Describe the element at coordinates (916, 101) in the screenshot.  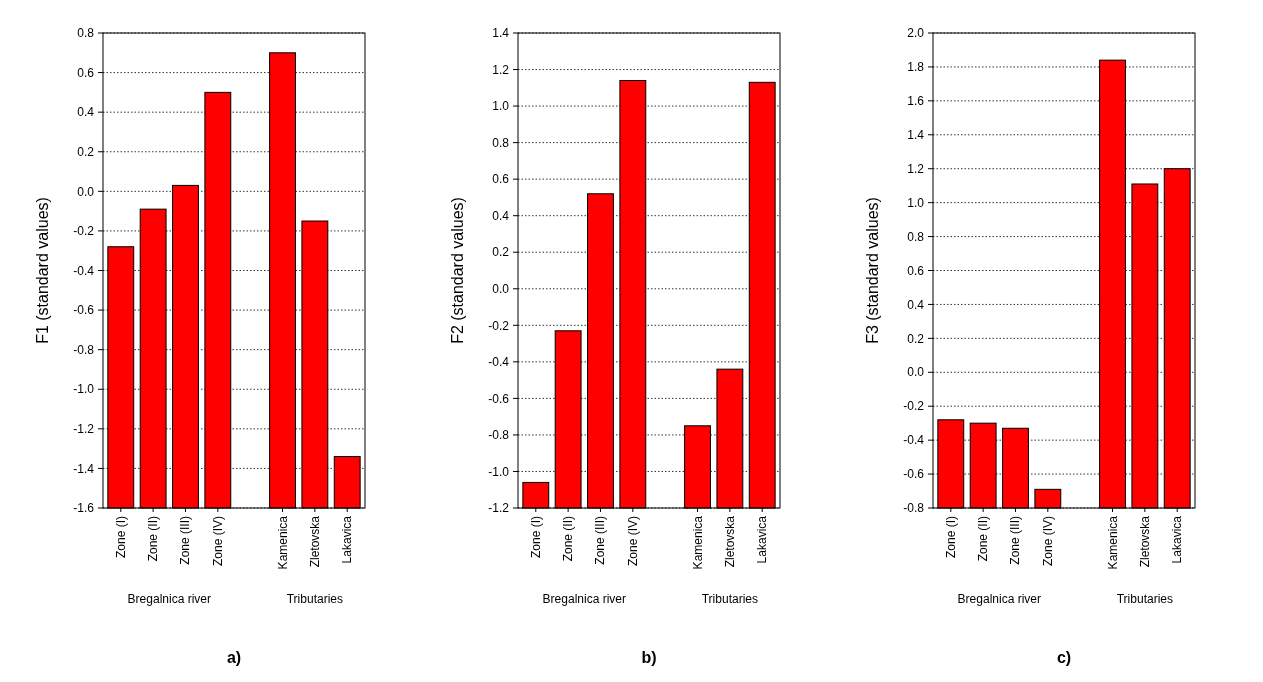
I see `y-tick-label: 1.6` at that location.